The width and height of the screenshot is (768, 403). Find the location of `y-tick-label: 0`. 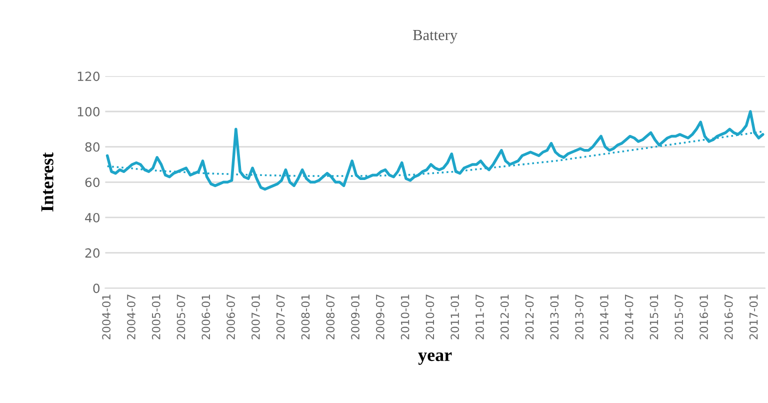

y-tick-label: 0 is located at coordinates (96, 289).